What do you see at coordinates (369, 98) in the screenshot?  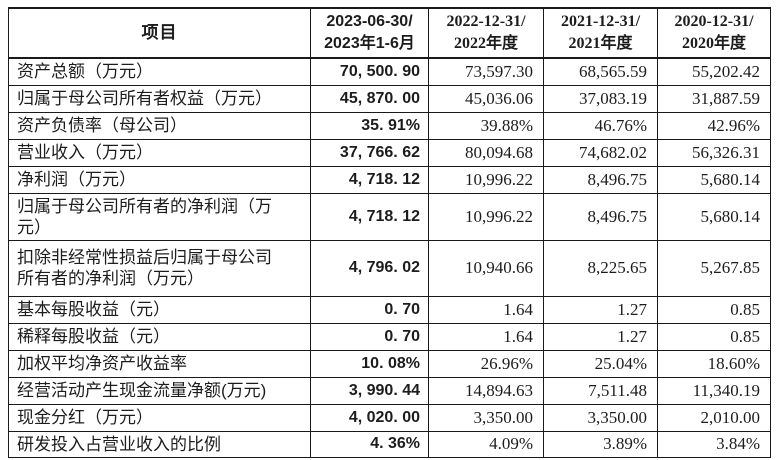 I see `cell-value: 45, 870. 00` at bounding box center [369, 98].